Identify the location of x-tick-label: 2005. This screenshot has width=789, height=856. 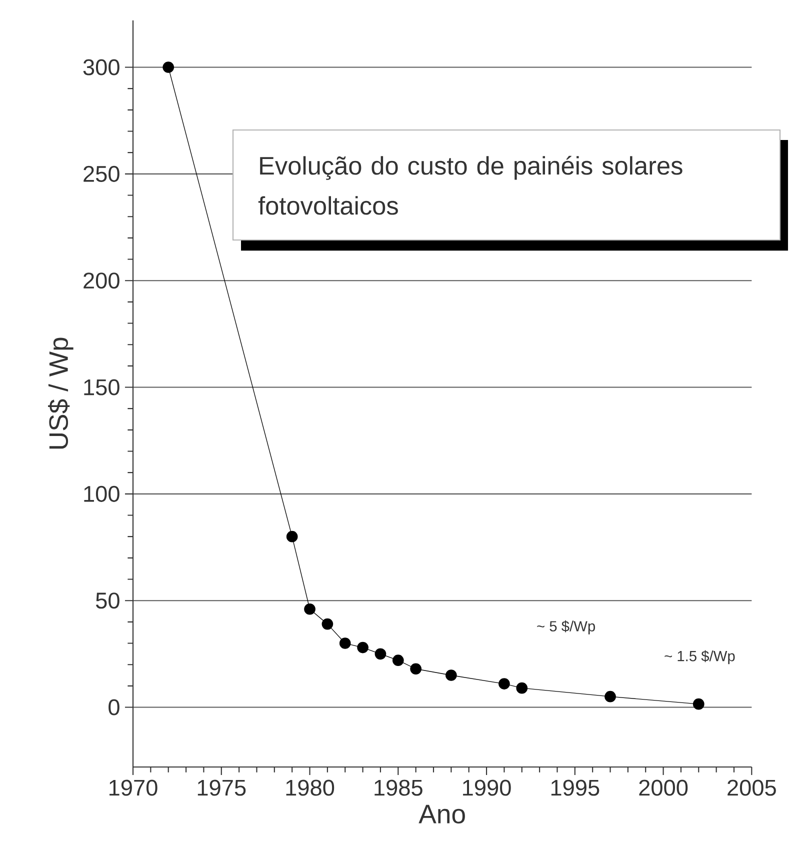
(752, 788).